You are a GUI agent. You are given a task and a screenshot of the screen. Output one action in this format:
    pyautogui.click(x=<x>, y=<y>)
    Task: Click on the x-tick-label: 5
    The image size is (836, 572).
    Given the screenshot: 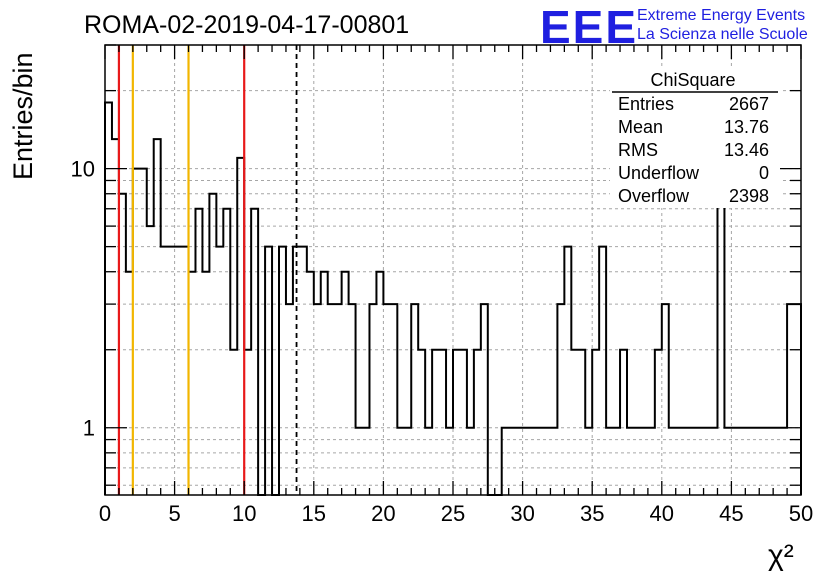 What is the action you would take?
    pyautogui.click(x=174, y=513)
    